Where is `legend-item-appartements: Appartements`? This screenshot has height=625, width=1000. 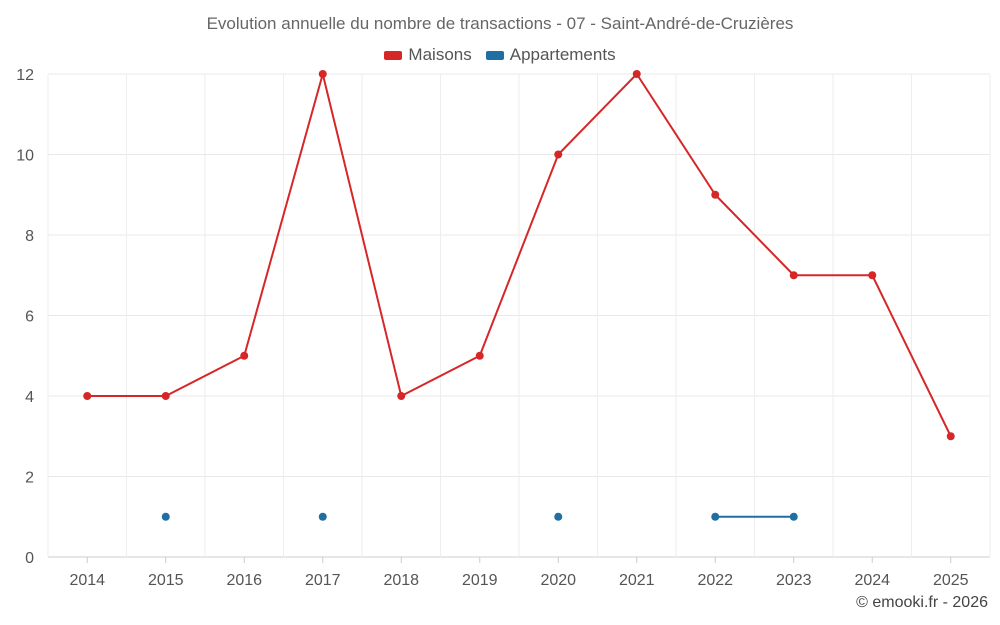
legend-item-appartements: Appartements is located at coordinates (550, 55).